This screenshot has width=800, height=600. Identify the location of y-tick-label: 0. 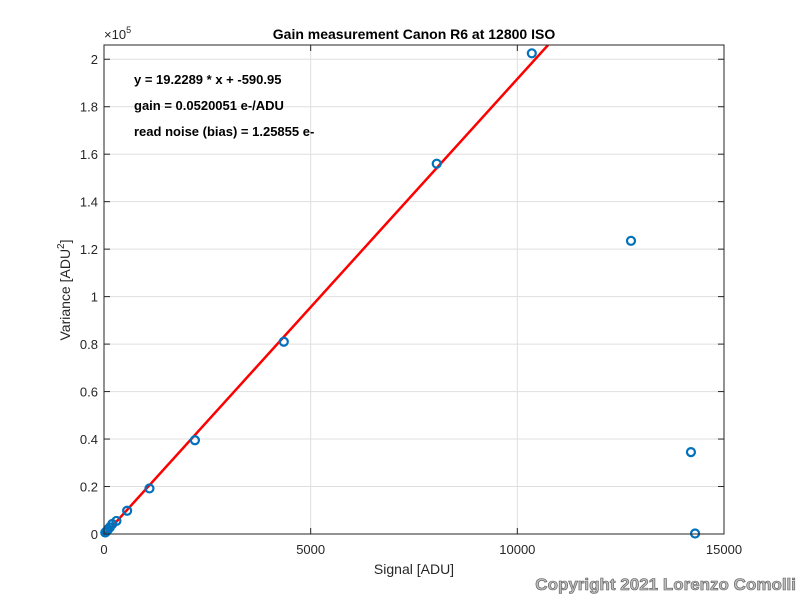
(94, 534).